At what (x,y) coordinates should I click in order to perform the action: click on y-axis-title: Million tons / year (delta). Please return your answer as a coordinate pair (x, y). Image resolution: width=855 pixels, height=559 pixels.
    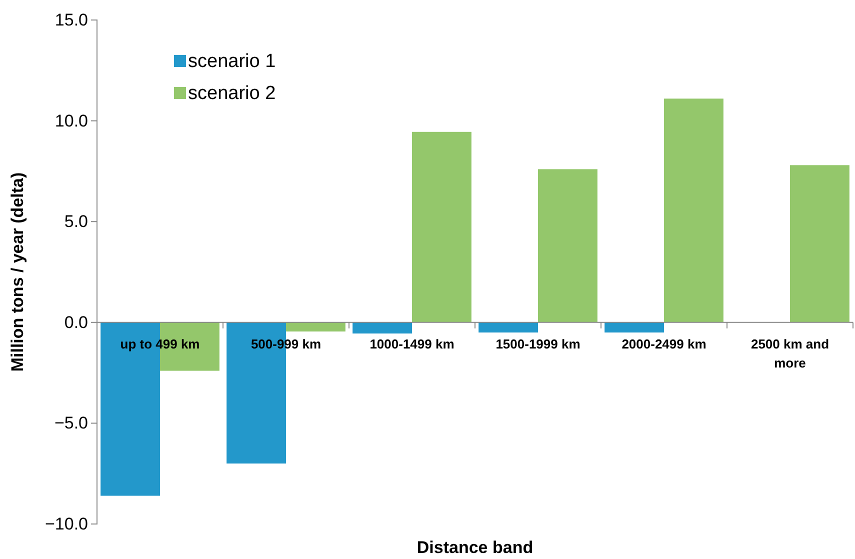
    Looking at the image, I should click on (17, 272).